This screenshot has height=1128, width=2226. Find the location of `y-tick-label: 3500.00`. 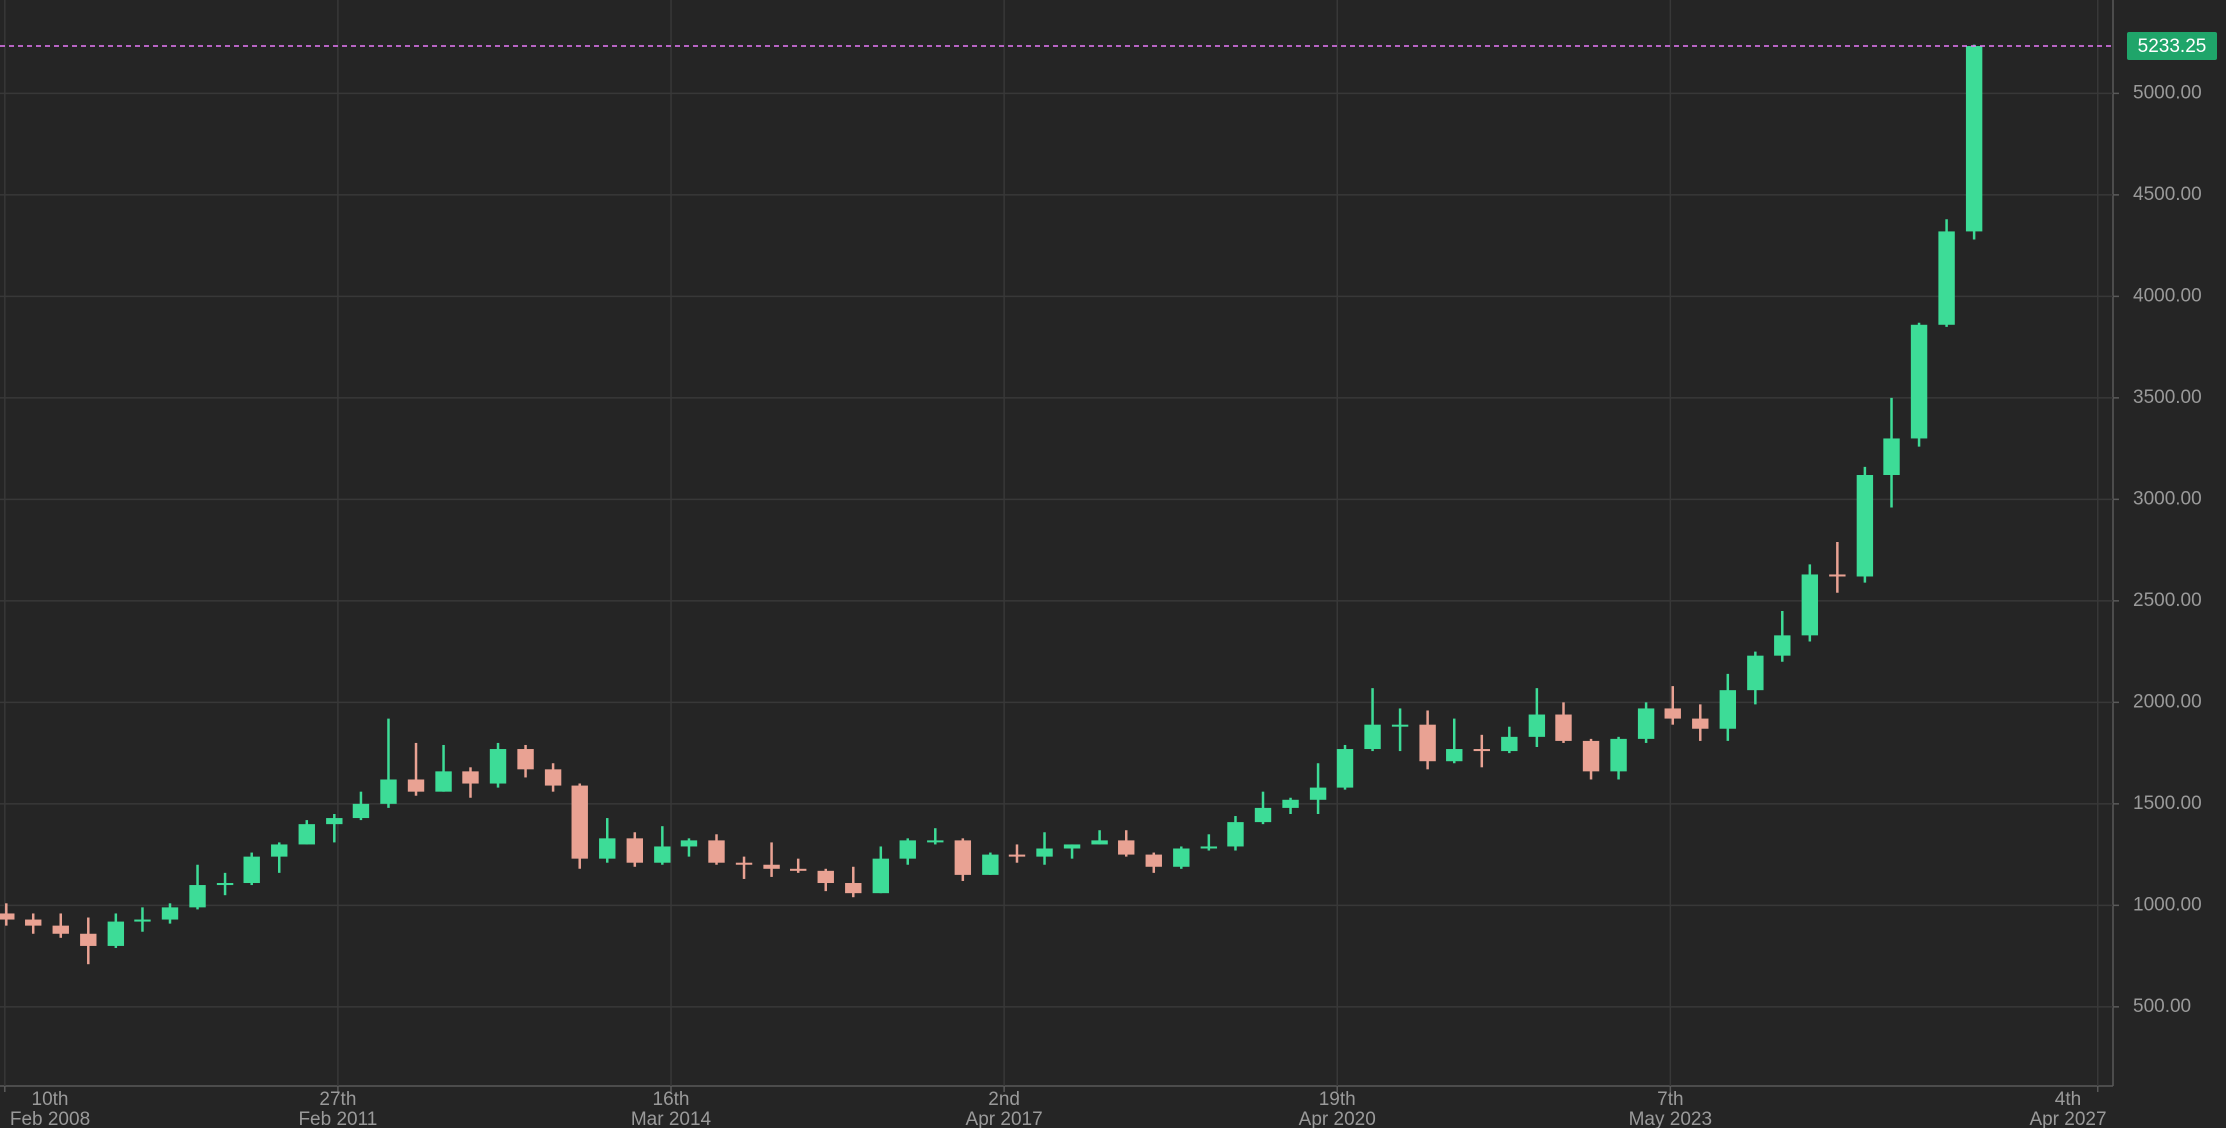

y-tick-label: 3500.00 is located at coordinates (2167, 397).